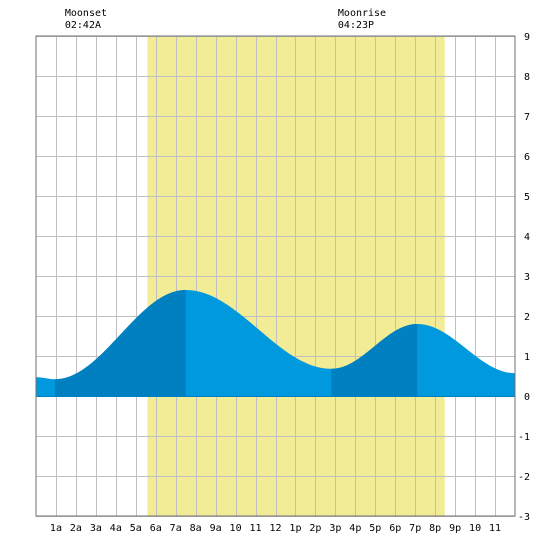 This screenshot has width=550, height=550. I want to click on x-tick-label: 2p, so click(315, 528).